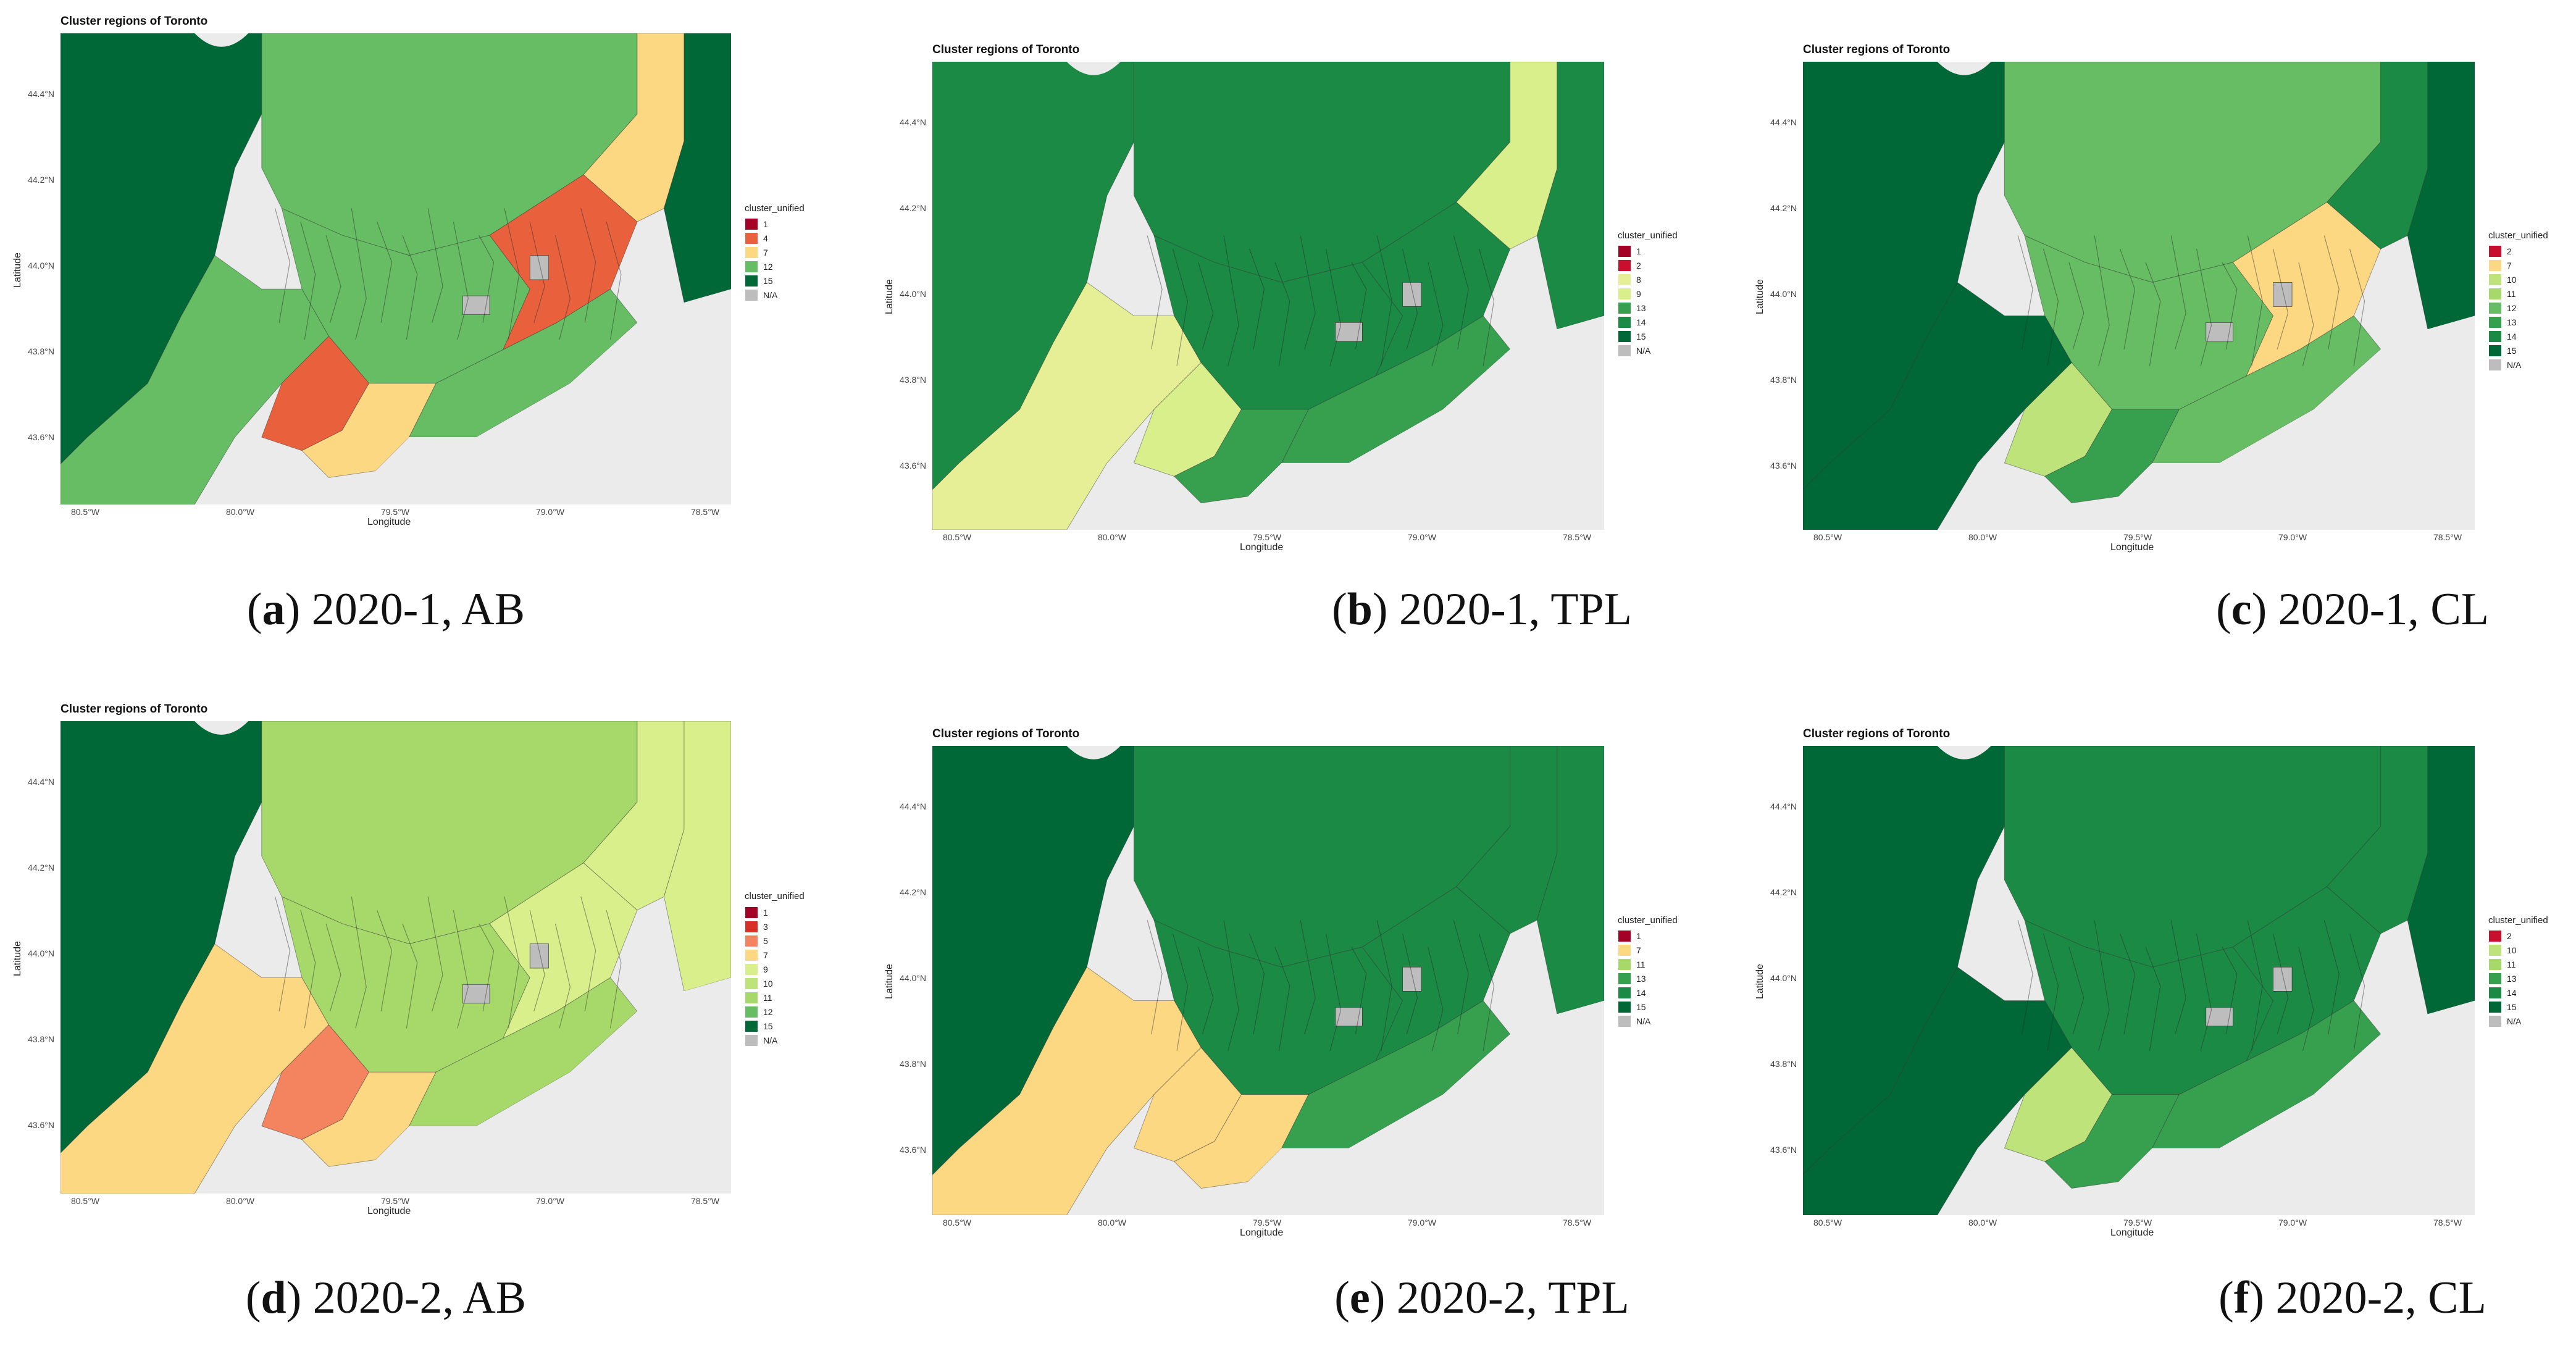  Describe the element at coordinates (768, 267) in the screenshot. I see `legend-label: 12` at that location.